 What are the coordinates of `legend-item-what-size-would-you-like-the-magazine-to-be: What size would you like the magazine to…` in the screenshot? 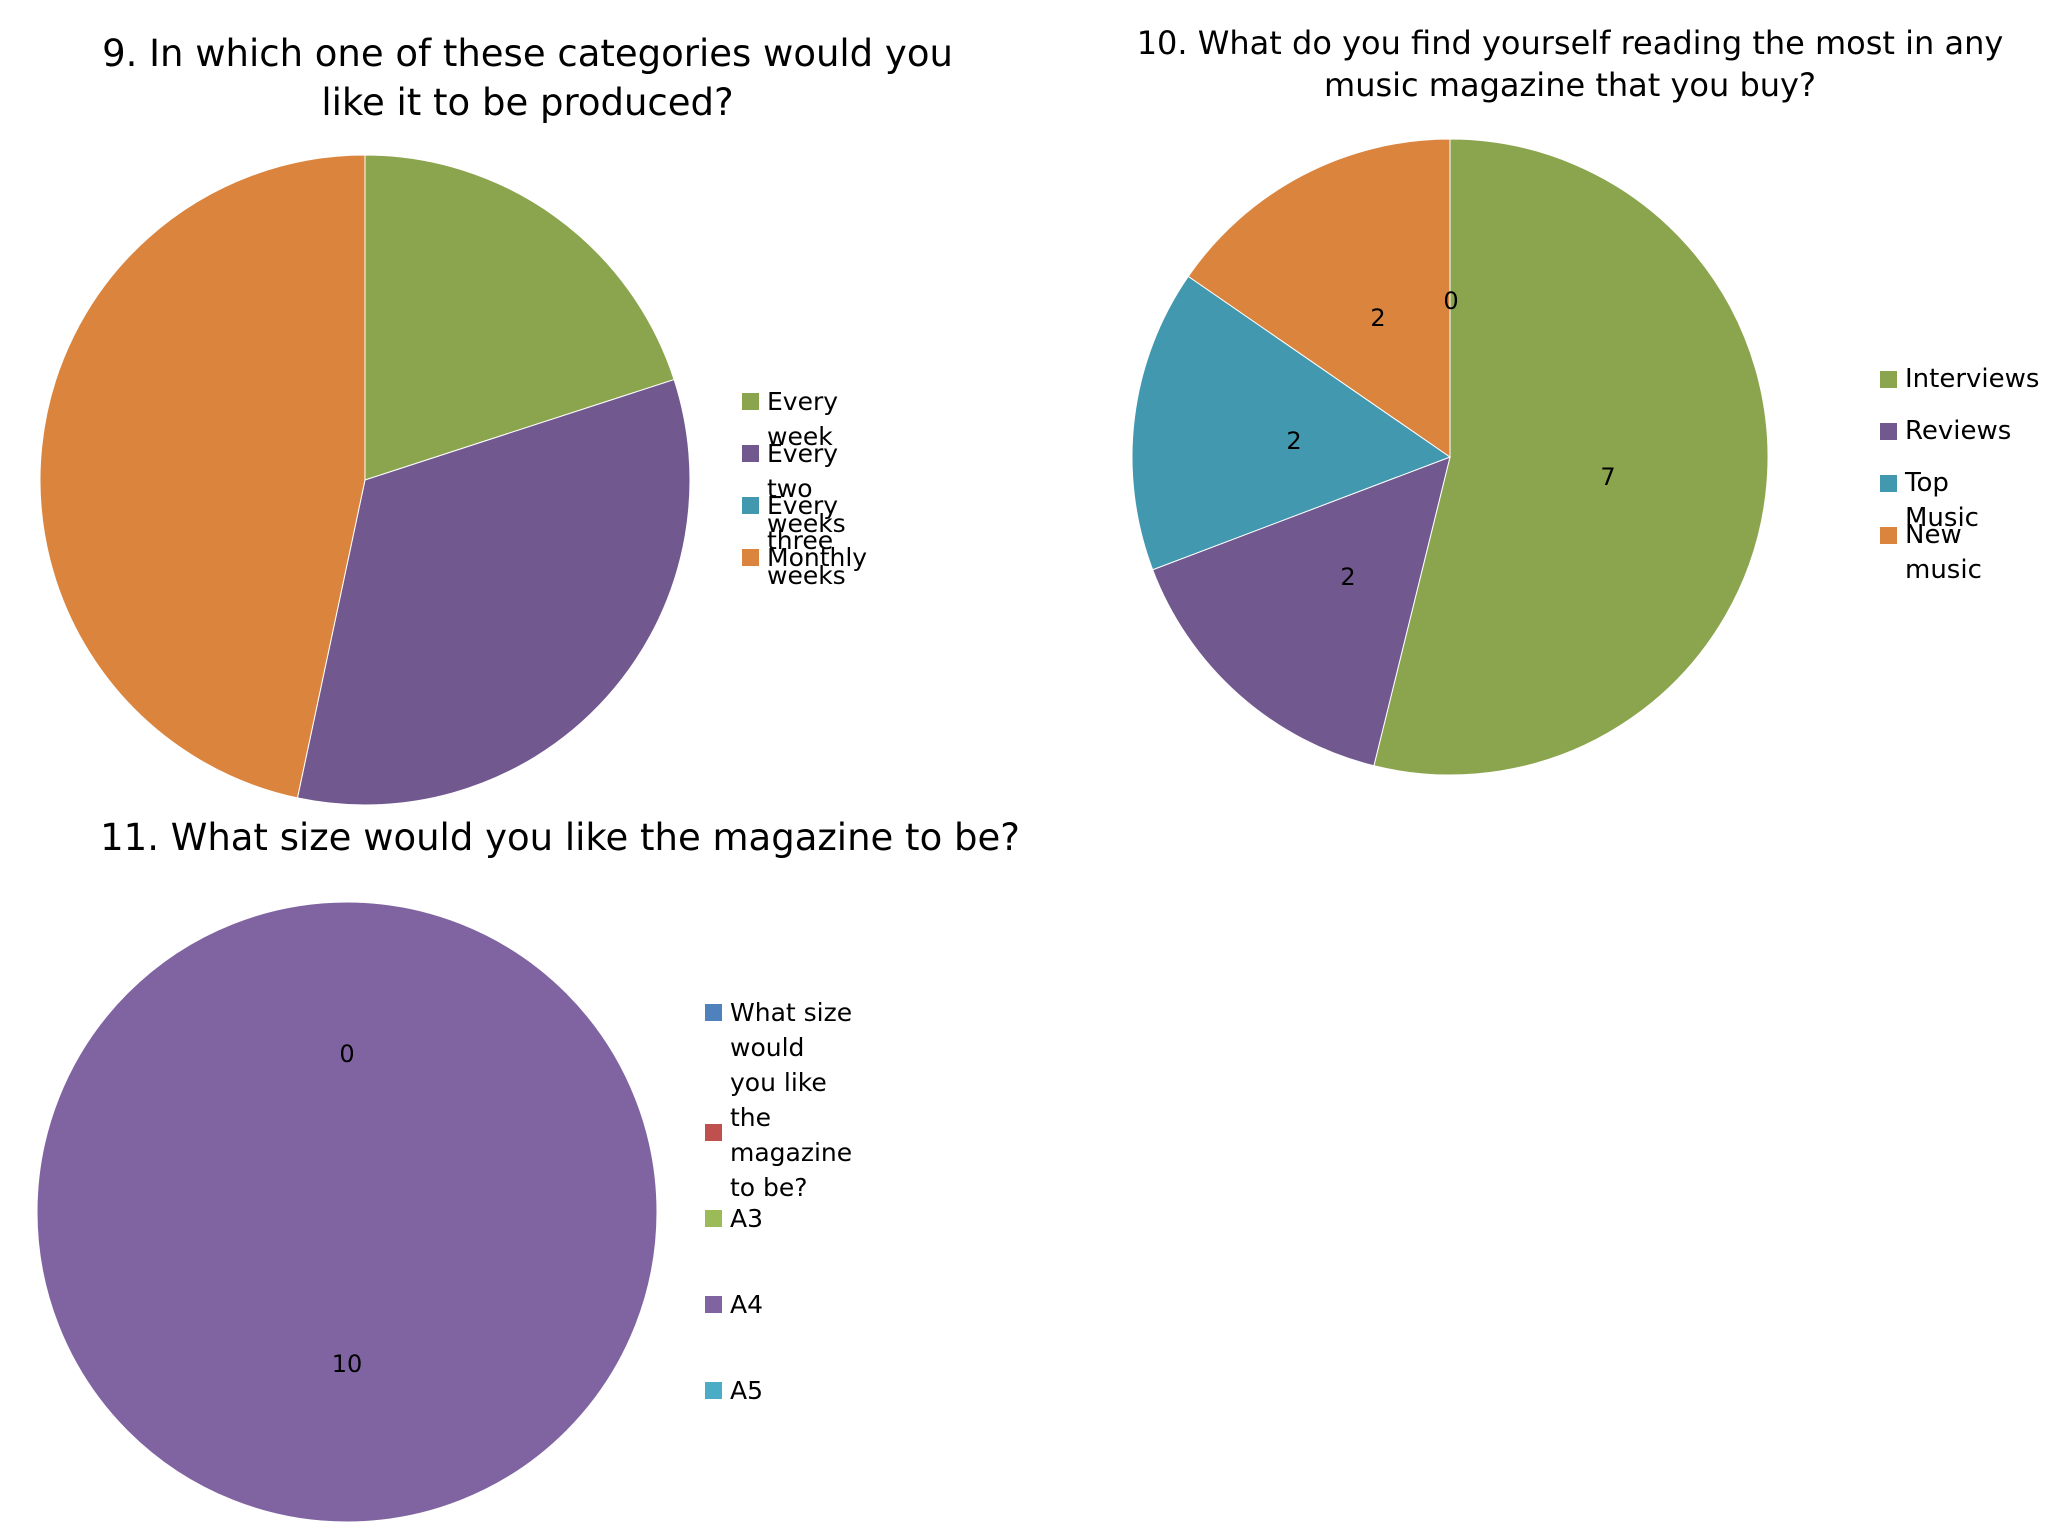 It's located at (778, 1100).